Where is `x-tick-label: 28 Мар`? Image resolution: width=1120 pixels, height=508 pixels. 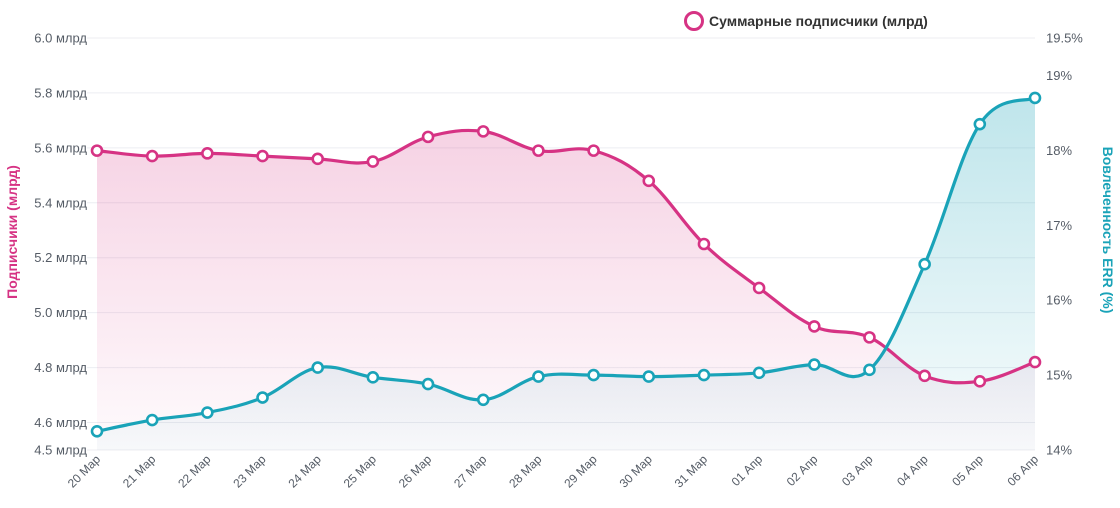 x-tick-label: 28 Мар is located at coordinates (525, 471).